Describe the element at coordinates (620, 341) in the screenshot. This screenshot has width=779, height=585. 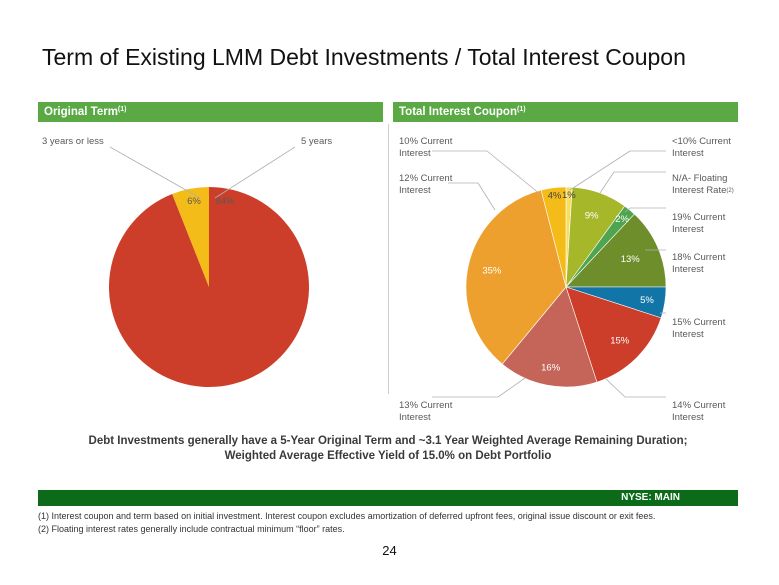
I see `interest-coupon-value-label-5: 15%` at that location.